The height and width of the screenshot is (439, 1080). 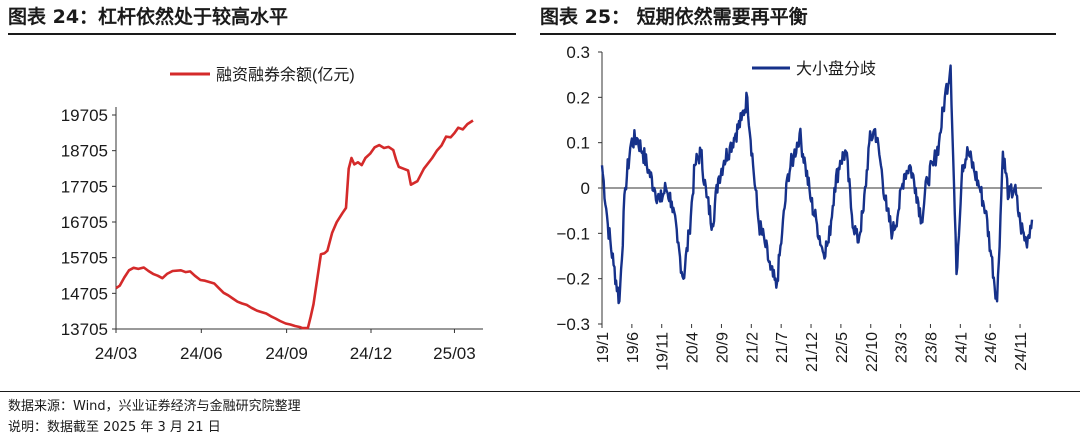 What do you see at coordinates (693, 347) in the screenshot?
I see `x-tick-label: 20/4` at bounding box center [693, 347].